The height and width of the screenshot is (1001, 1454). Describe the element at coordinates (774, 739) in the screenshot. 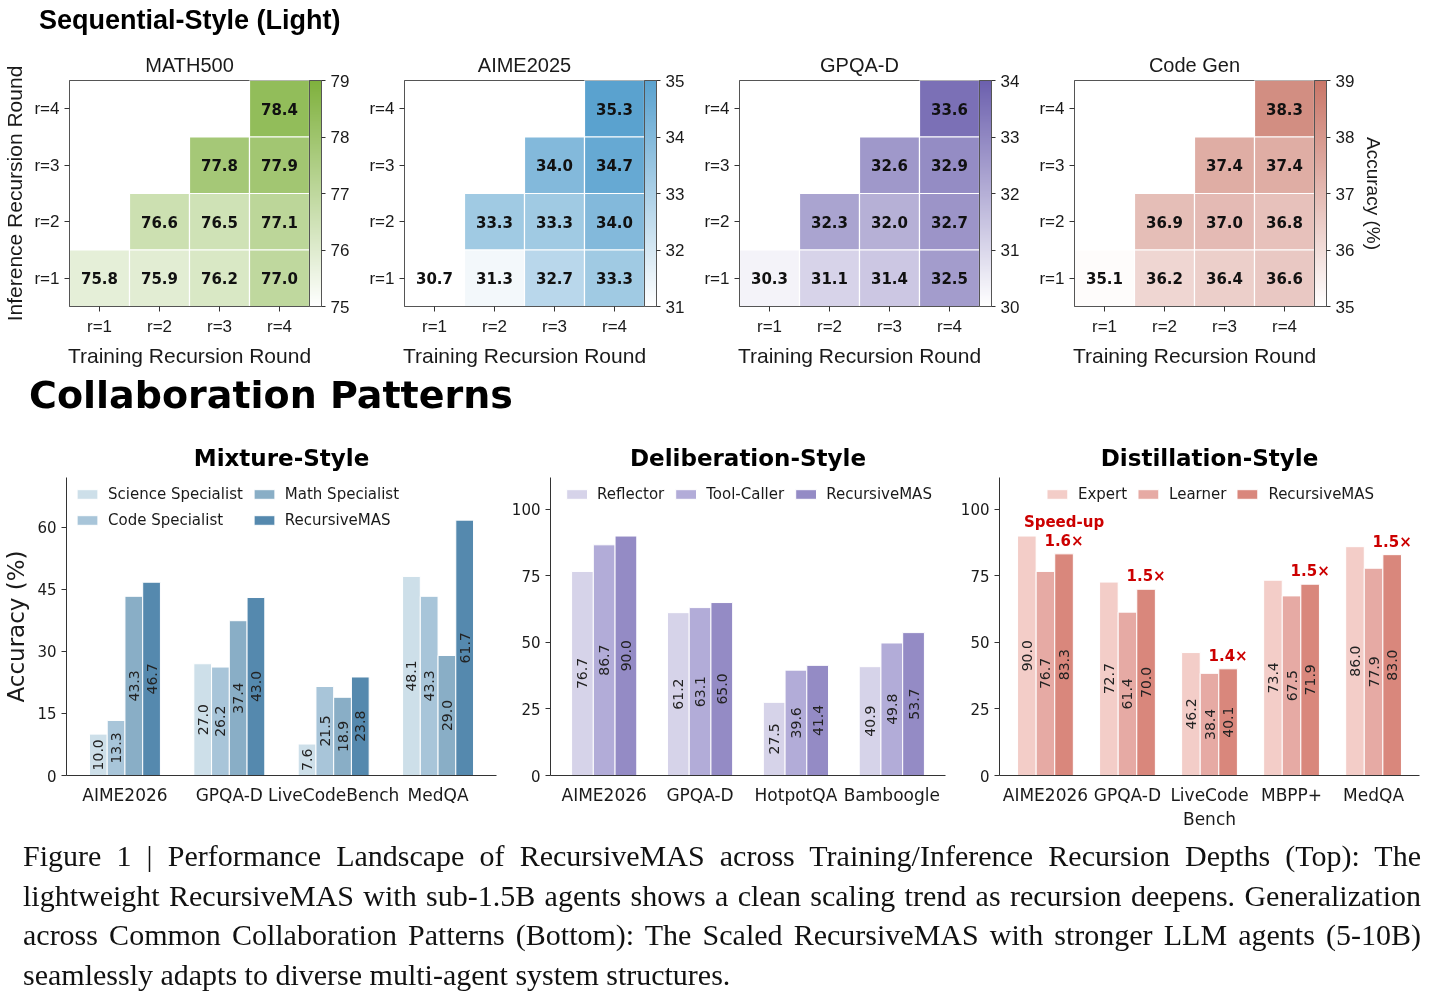

I see `data-label: 27.5` at that location.